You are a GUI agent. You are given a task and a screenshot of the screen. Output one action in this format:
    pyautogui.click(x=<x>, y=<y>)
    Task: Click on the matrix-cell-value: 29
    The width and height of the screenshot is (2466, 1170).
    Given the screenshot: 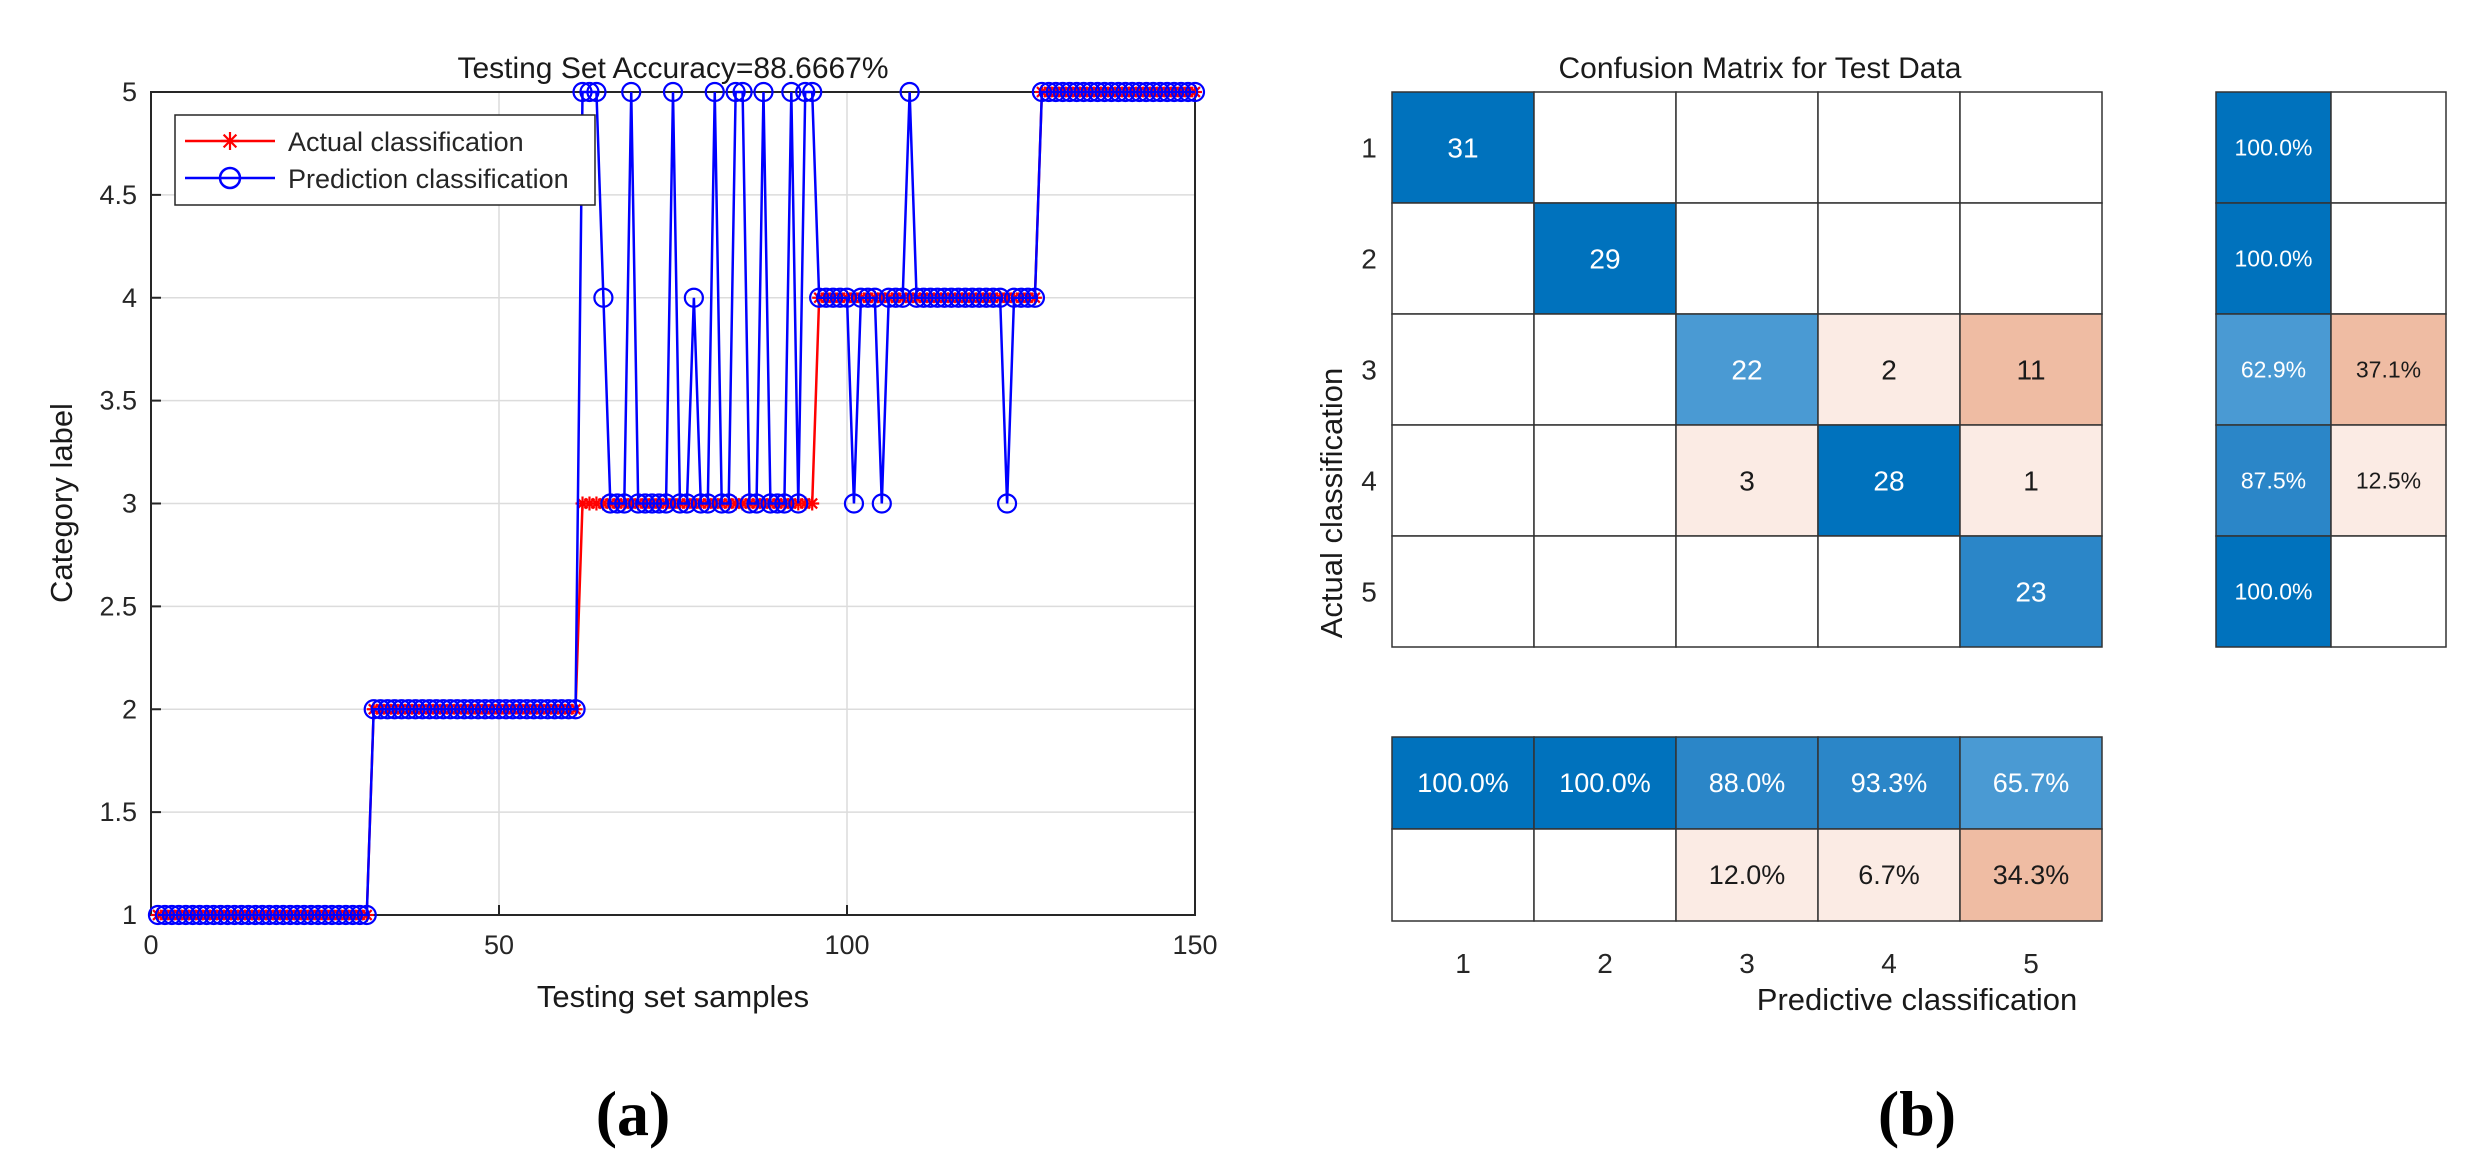 What is the action you would take?
    pyautogui.click(x=1604, y=259)
    